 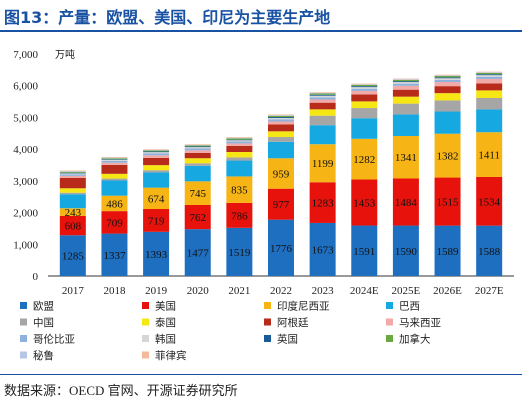 I want to click on data-label: 1393, so click(x=156, y=255).